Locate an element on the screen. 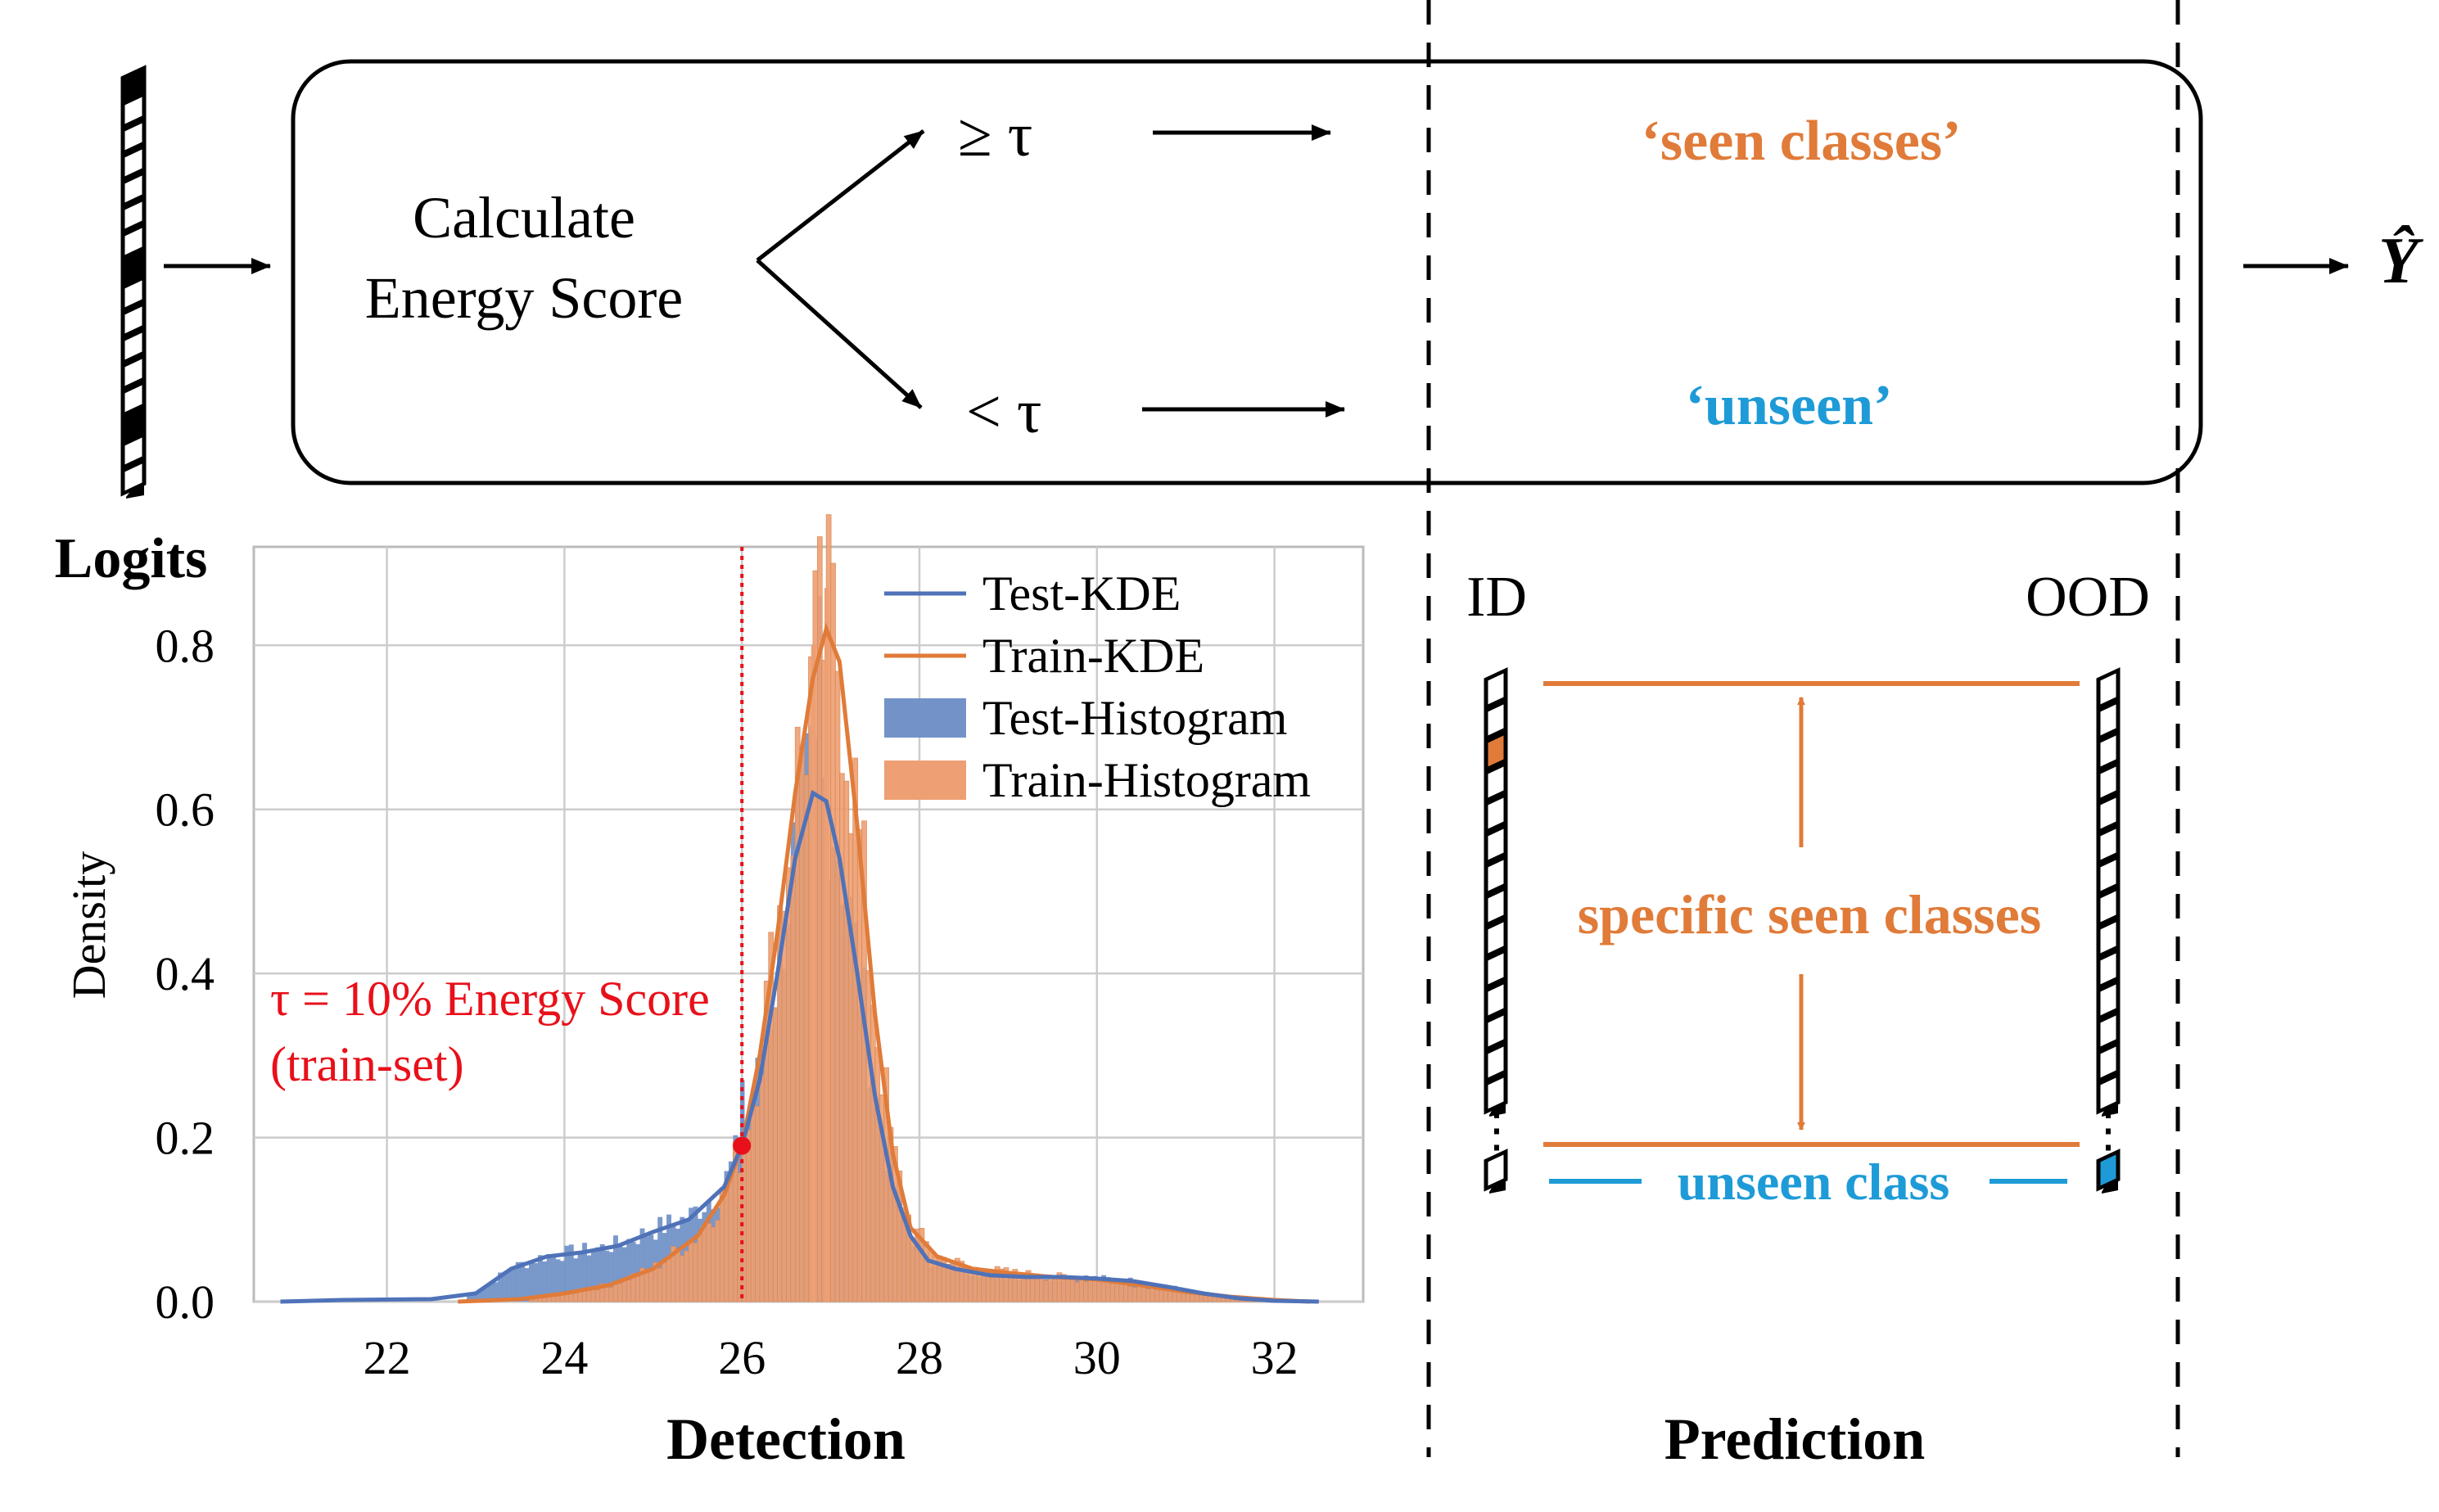 Image resolution: width=2439 pixels, height=1512 pixels. branch-arrow-low is located at coordinates (839, 334).